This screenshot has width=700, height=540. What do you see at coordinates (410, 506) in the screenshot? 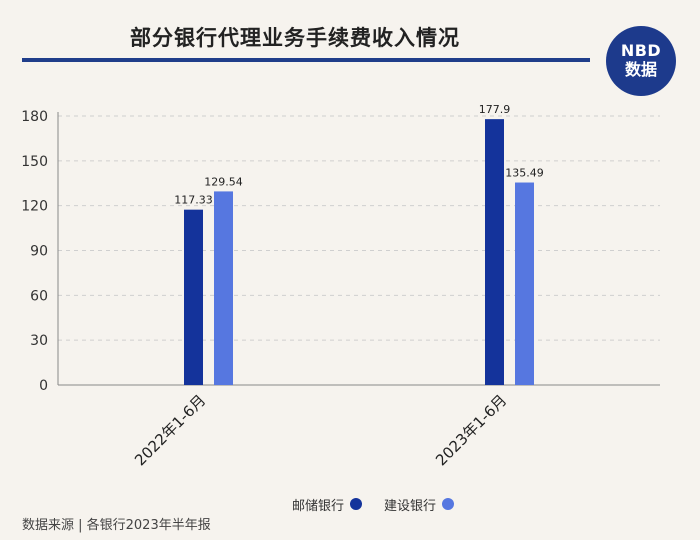
I see `legend-label-series2: 建设银行` at bounding box center [410, 506].